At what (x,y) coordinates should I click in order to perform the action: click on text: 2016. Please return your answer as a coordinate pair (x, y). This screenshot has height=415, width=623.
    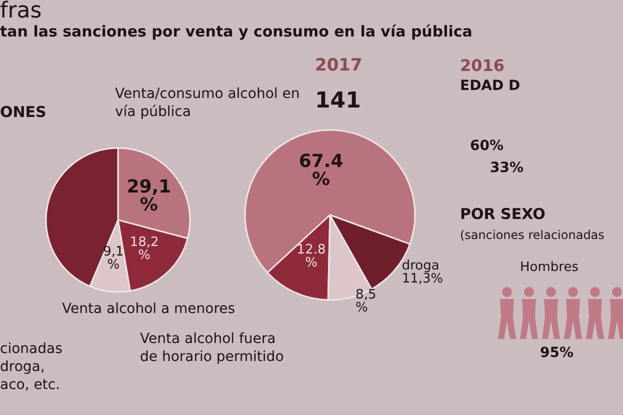
    Looking at the image, I should click on (482, 65).